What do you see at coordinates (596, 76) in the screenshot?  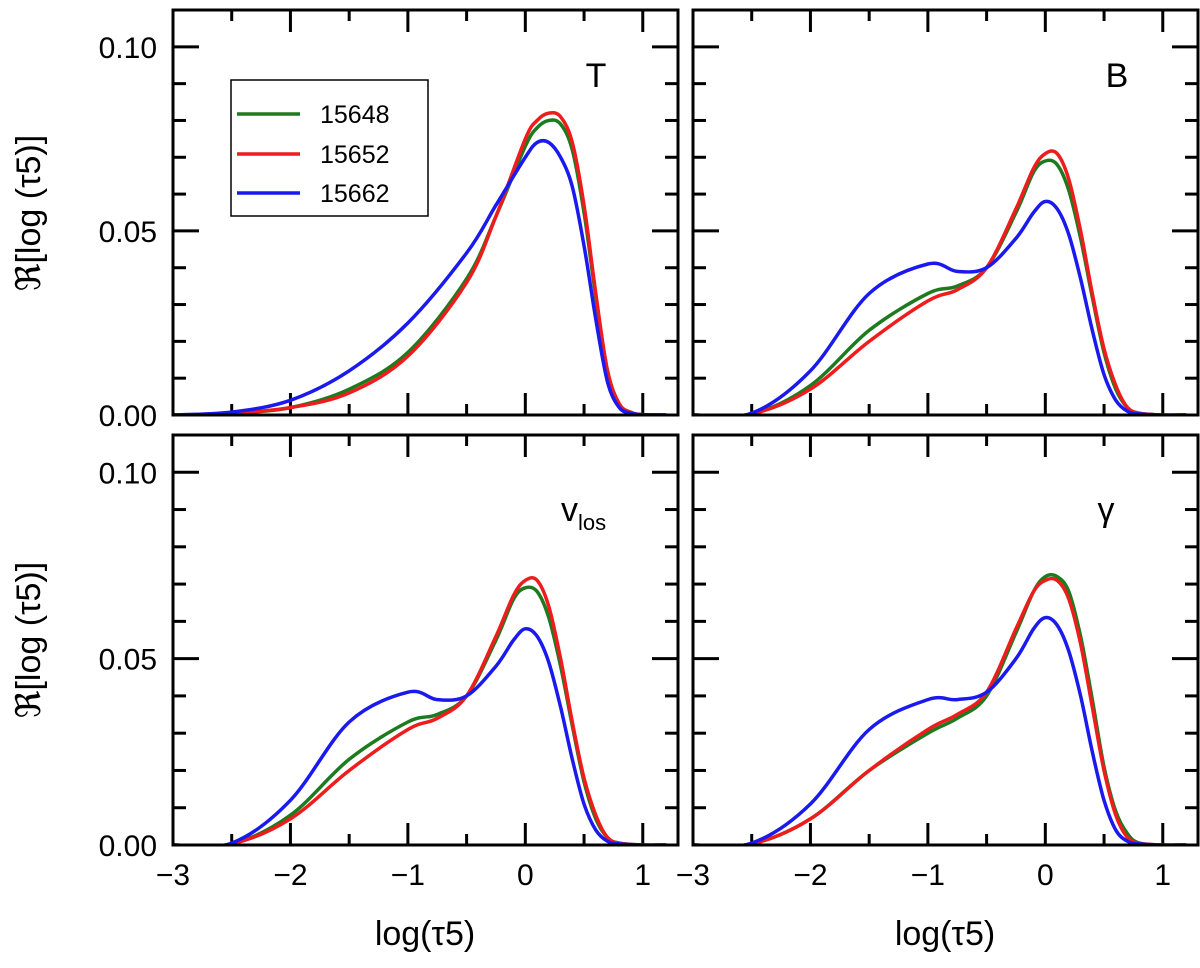 I see `panel-label-t: T` at bounding box center [596, 76].